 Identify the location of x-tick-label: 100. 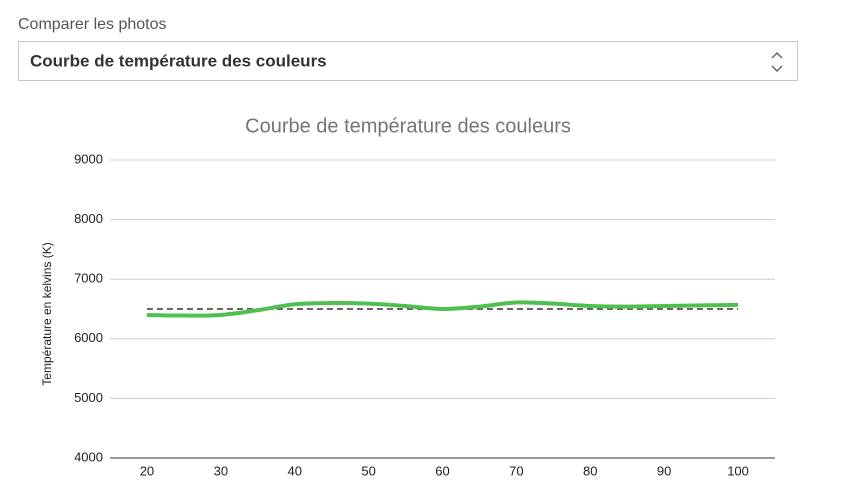
(738, 470).